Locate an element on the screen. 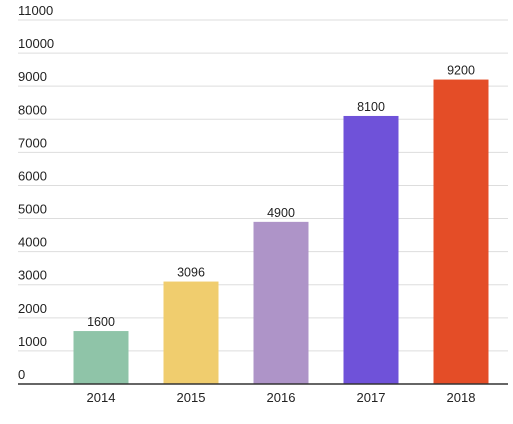 The width and height of the screenshot is (513, 424). y-tick-label: 2000 is located at coordinates (32, 308).